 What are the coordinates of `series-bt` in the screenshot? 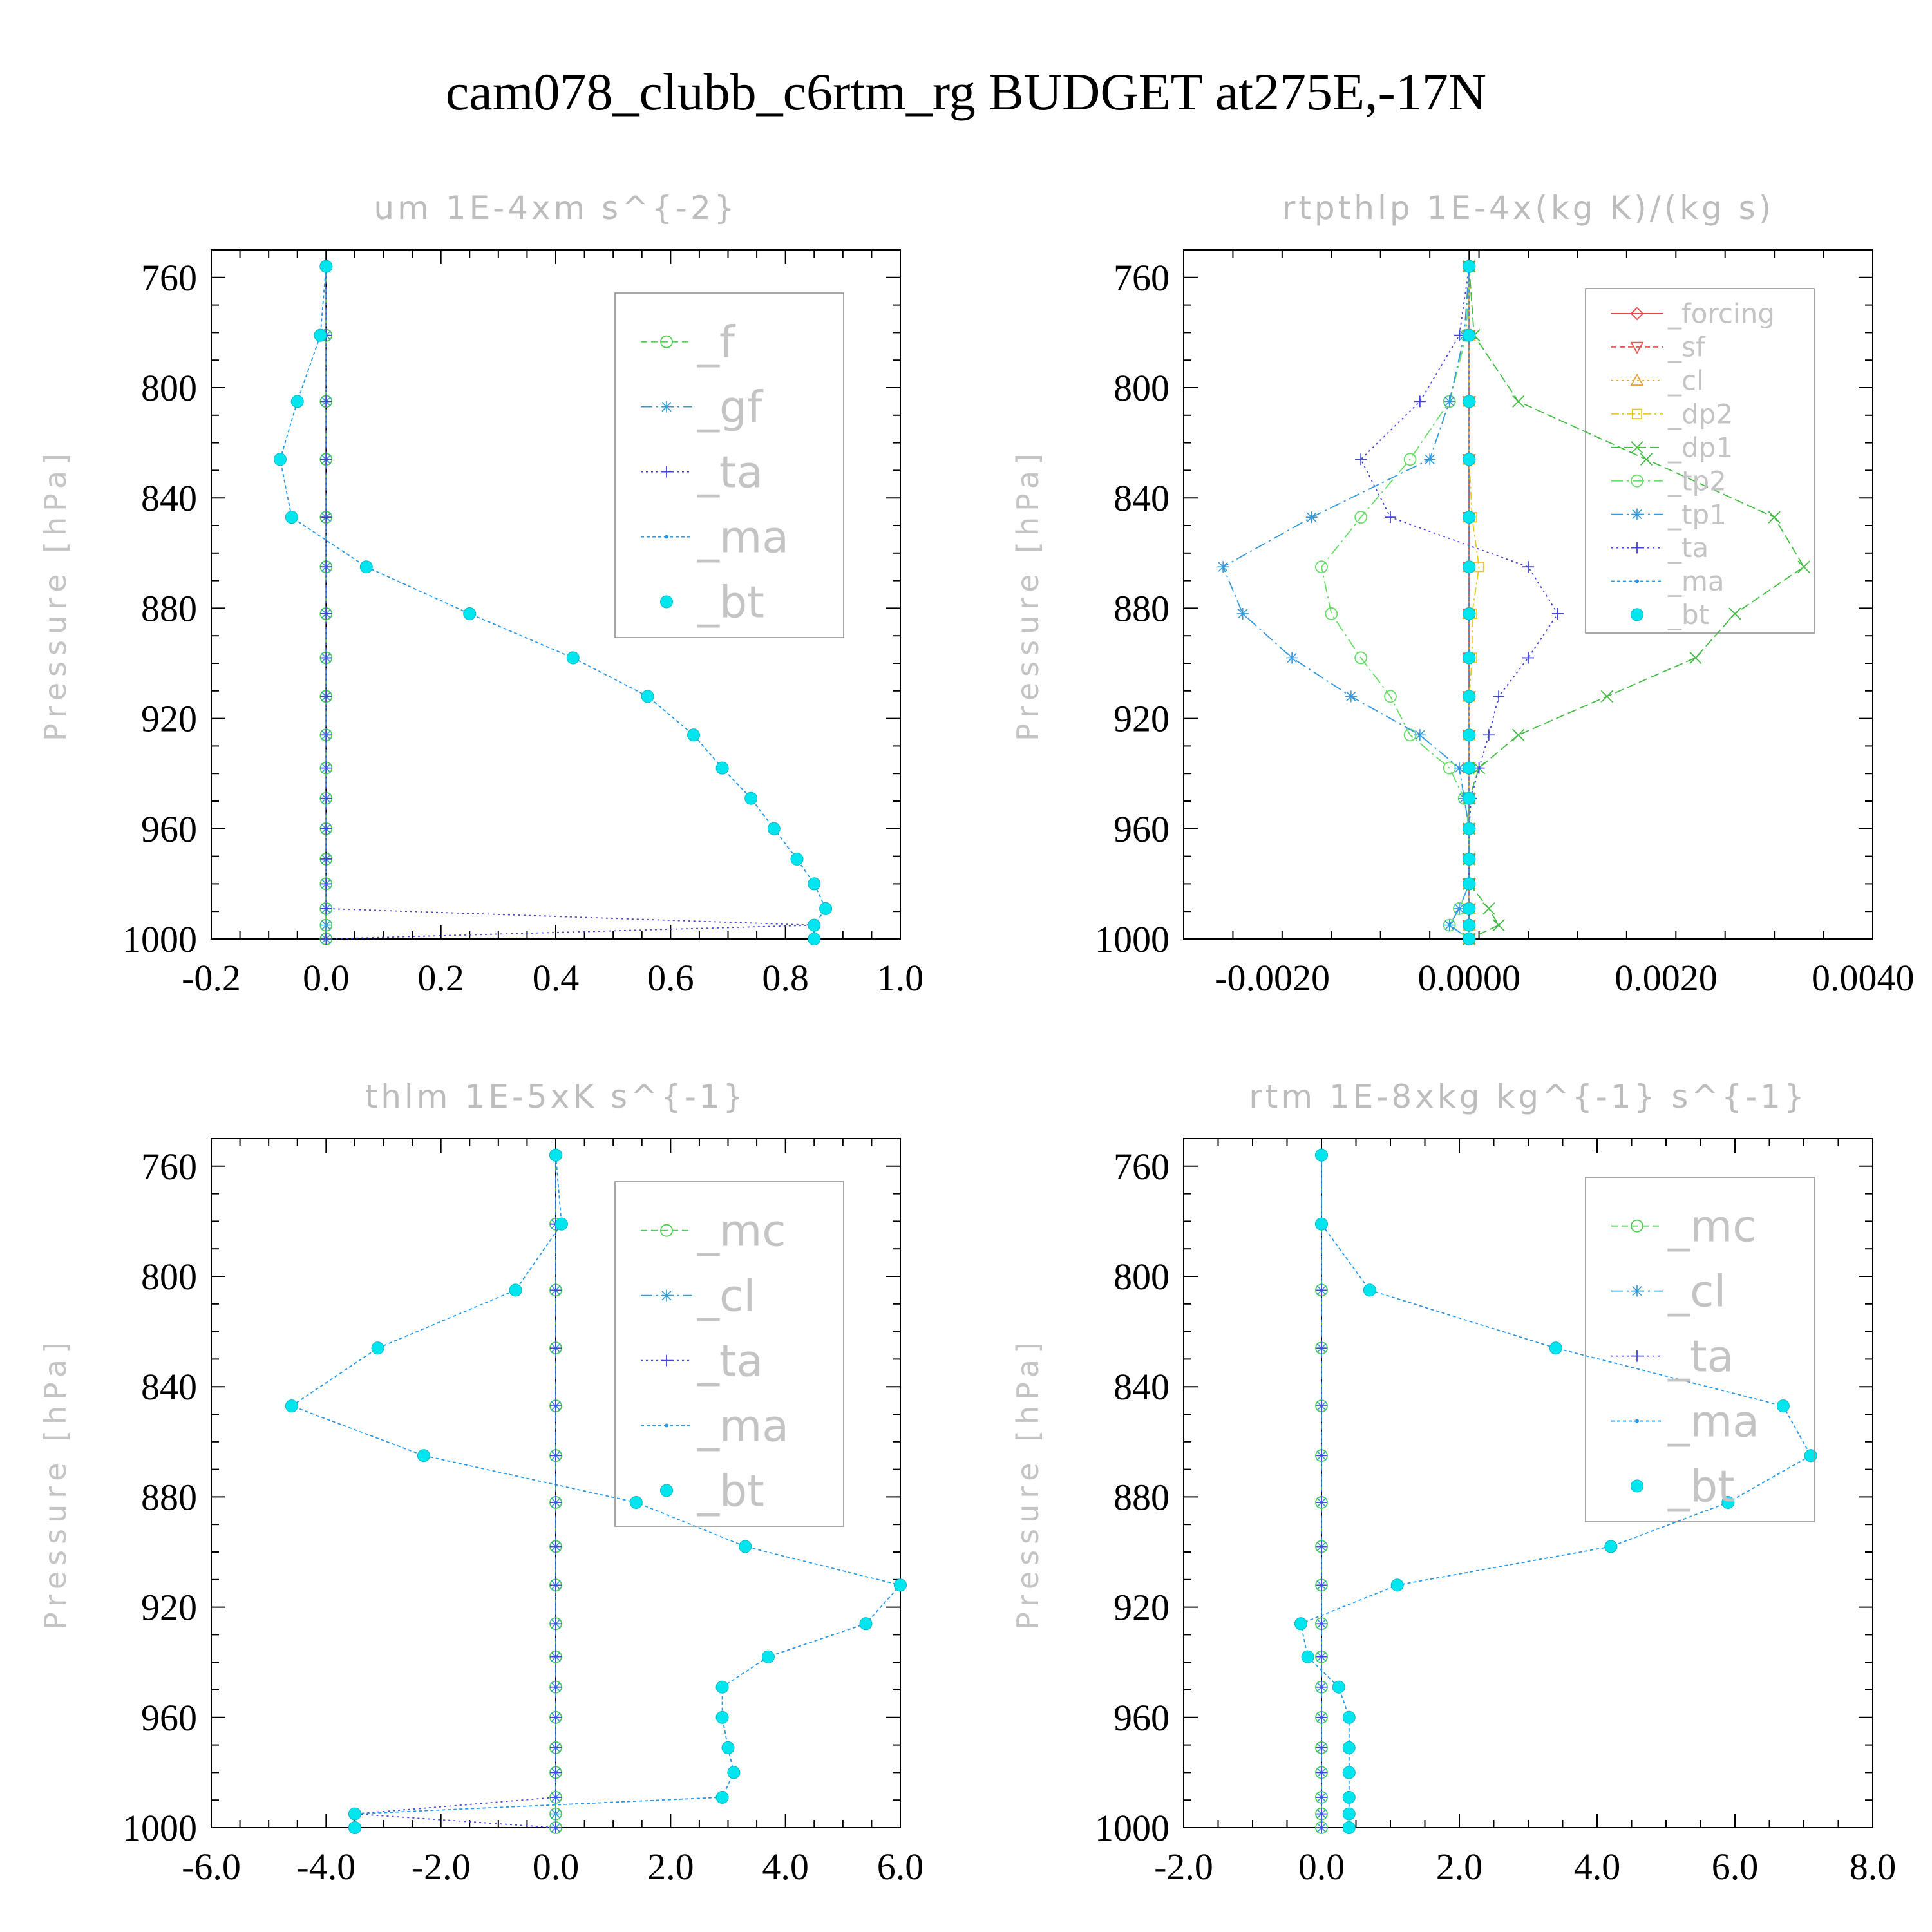 It's located at (1469, 603).